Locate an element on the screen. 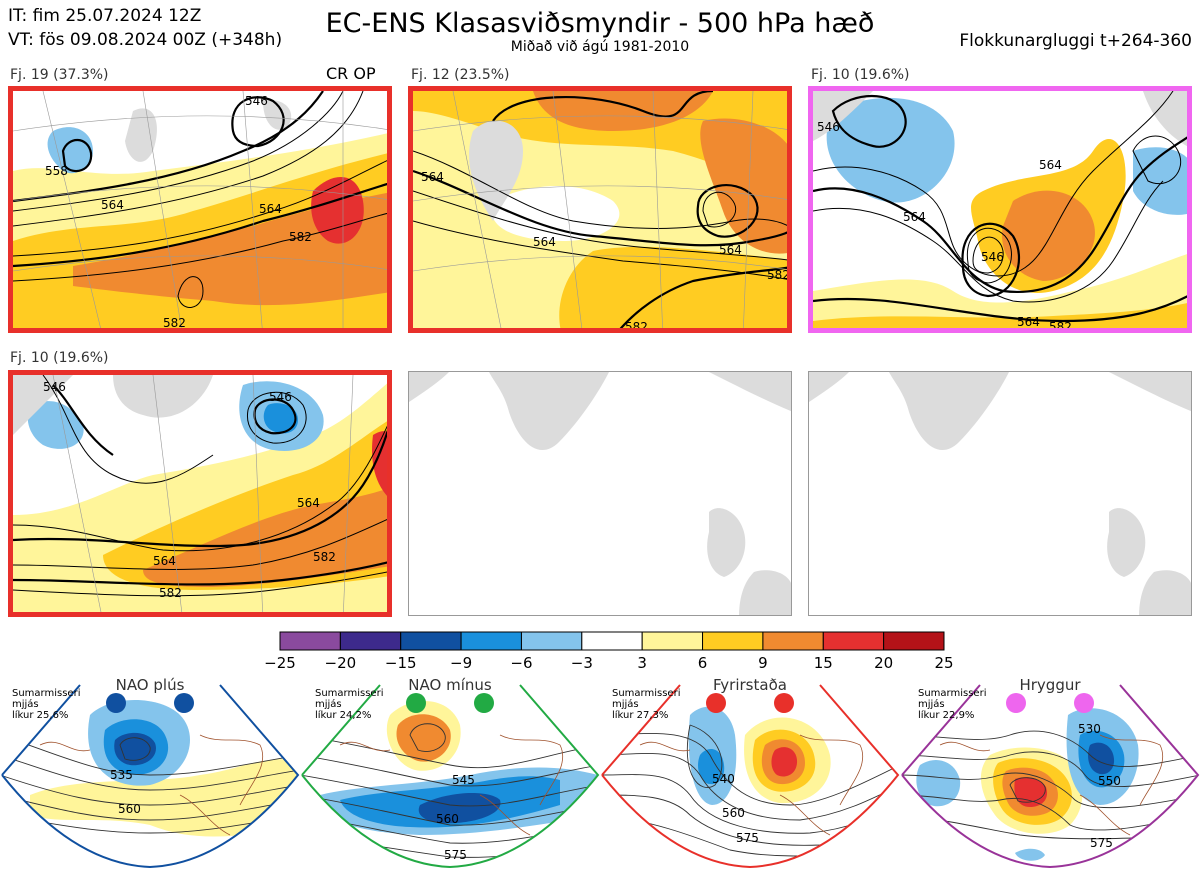 The width and height of the screenshot is (1200, 871). regime-4-season: Sumarmisseri is located at coordinates (952, 693).